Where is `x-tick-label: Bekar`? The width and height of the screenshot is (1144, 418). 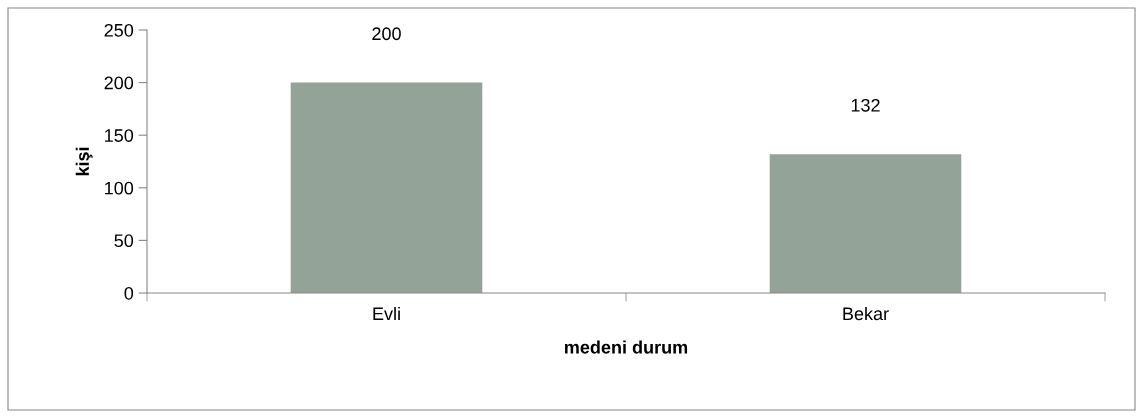 x-tick-label: Bekar is located at coordinates (866, 313).